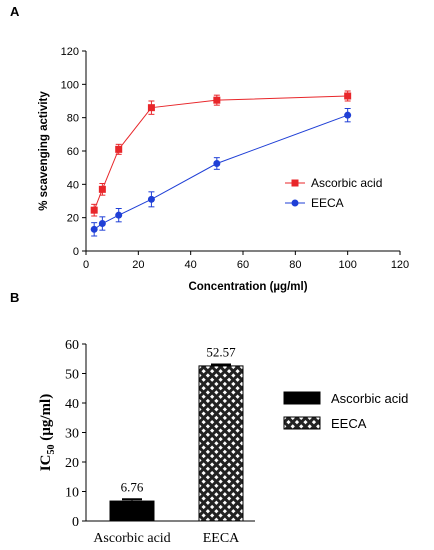 This screenshot has width=434, height=550. I want to click on x-tick-label: 80, so click(295, 265).